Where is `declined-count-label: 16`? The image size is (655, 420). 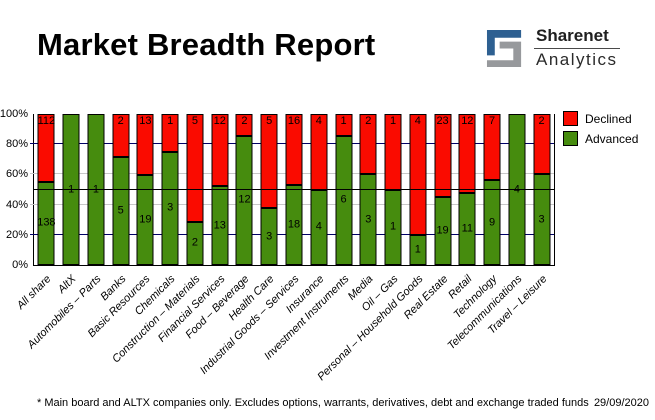 declined-count-label: 16 is located at coordinates (294, 121).